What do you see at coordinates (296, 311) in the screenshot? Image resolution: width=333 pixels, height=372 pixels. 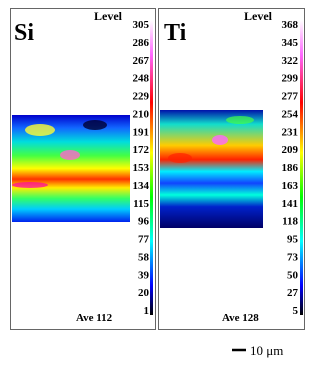 I see `scale-label: 5` at bounding box center [296, 311].